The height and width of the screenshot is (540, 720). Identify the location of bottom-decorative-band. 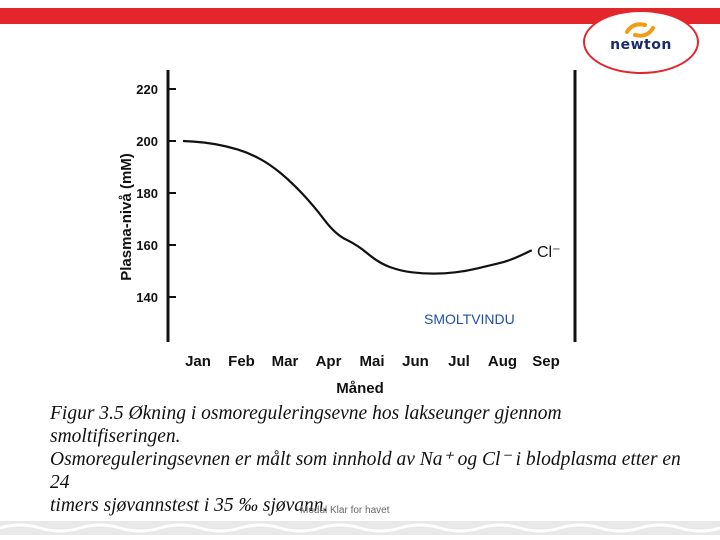
(360, 528).